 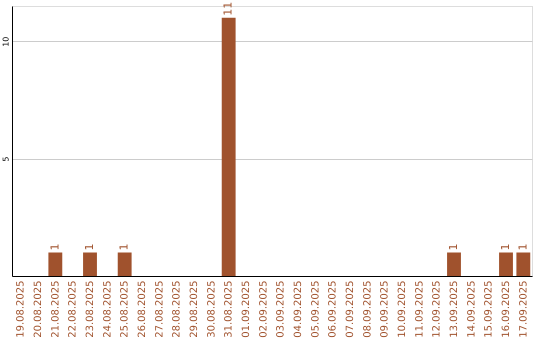 I want to click on x-tick-label: 02.09.2025, so click(x=264, y=309).